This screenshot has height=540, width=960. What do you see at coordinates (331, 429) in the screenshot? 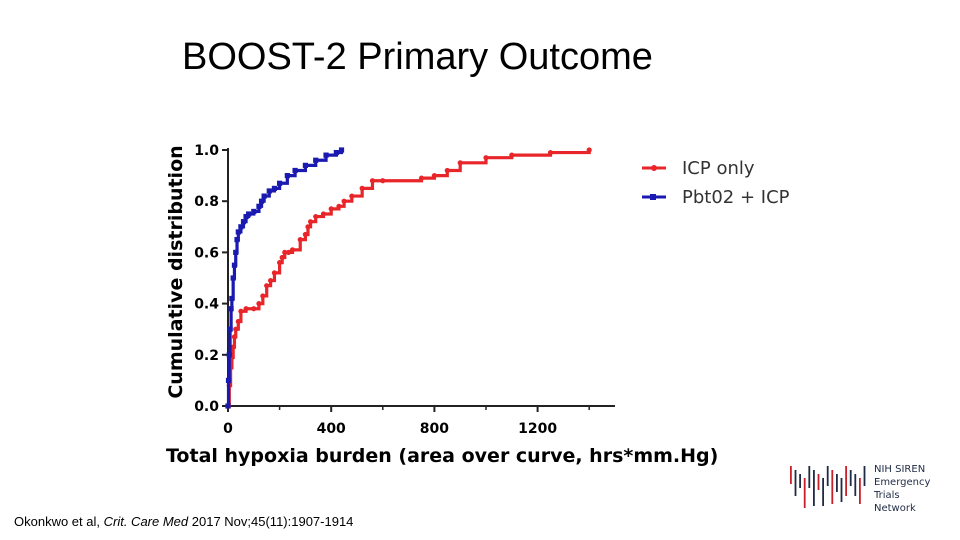
I see `x-tick-label: 400` at bounding box center [331, 429].